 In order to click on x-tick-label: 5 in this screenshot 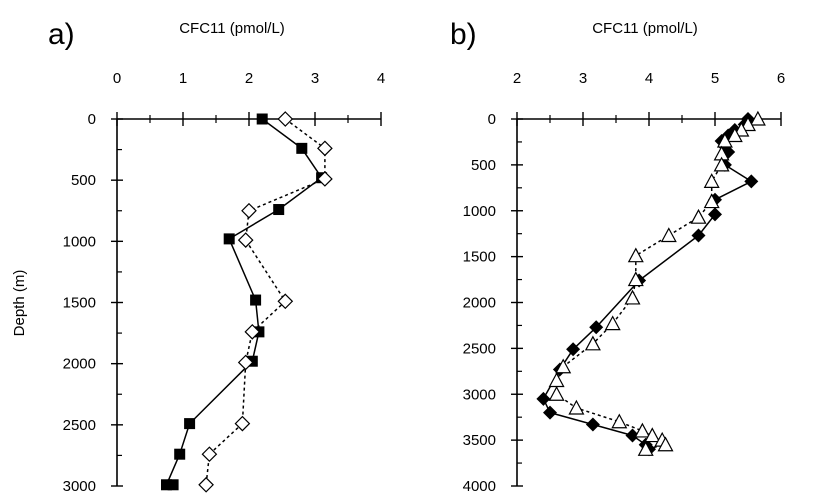, I will do `click(715, 78)`.